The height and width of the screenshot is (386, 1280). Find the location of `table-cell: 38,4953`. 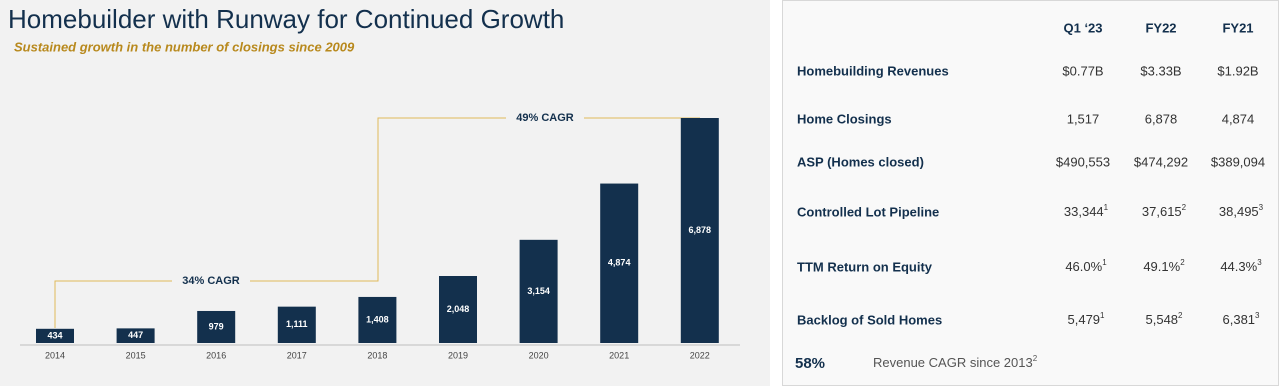

table-cell: 38,4953 is located at coordinates (1241, 211).